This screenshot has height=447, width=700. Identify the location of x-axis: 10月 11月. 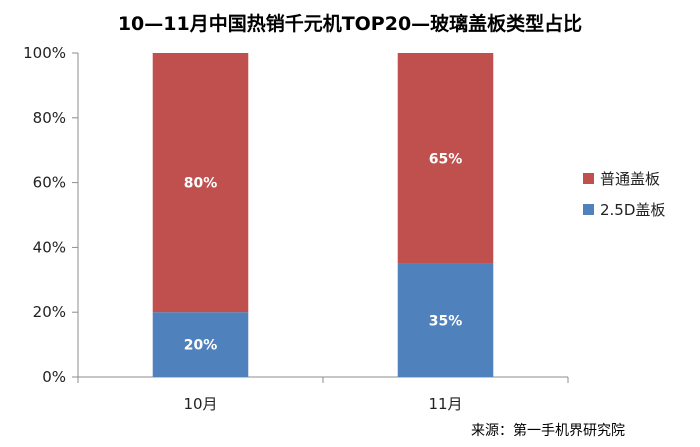
(323, 394).